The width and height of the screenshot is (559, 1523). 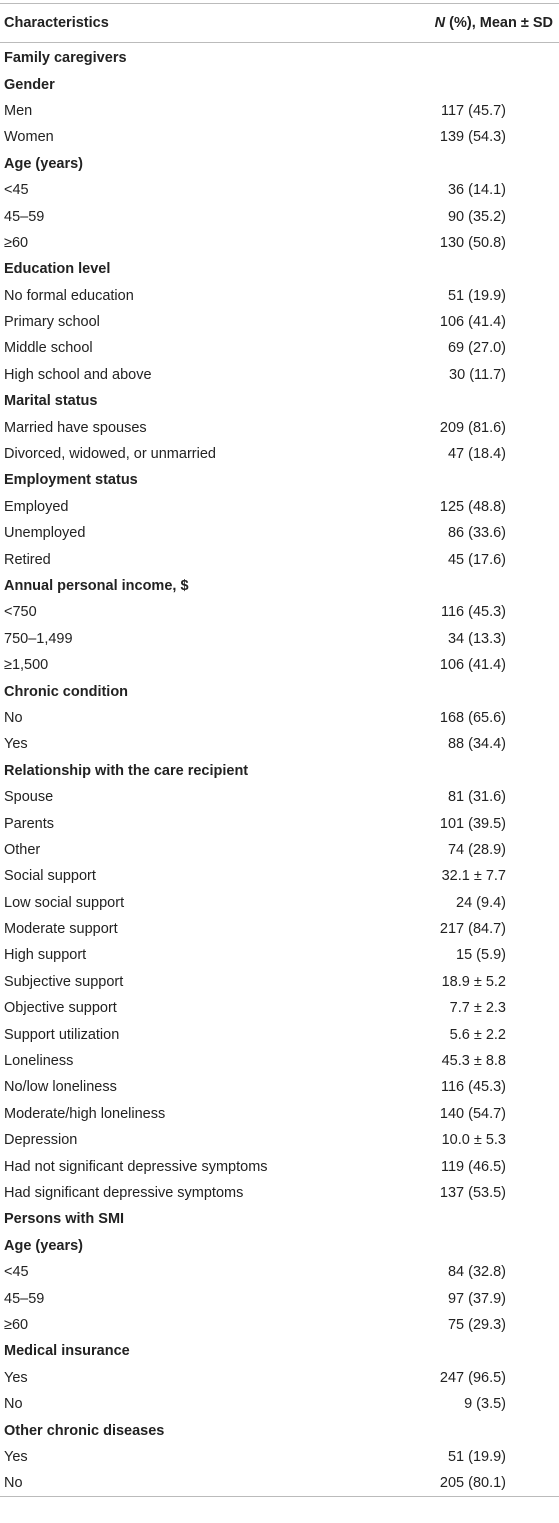 I want to click on label-cell: 45–59, so click(x=24, y=1298).